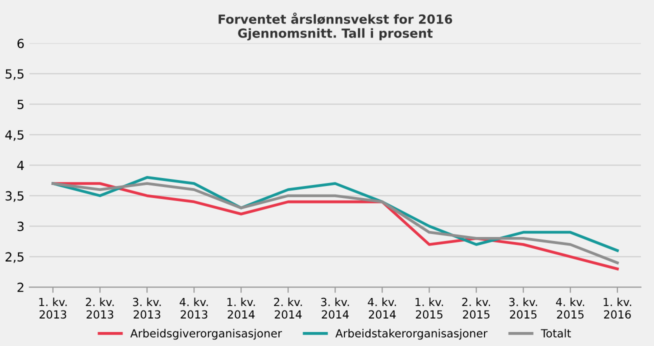 This screenshot has height=346, width=654. Describe the element at coordinates (618, 308) in the screenshot. I see `x-tick-label: 1. kv. 2016` at that location.